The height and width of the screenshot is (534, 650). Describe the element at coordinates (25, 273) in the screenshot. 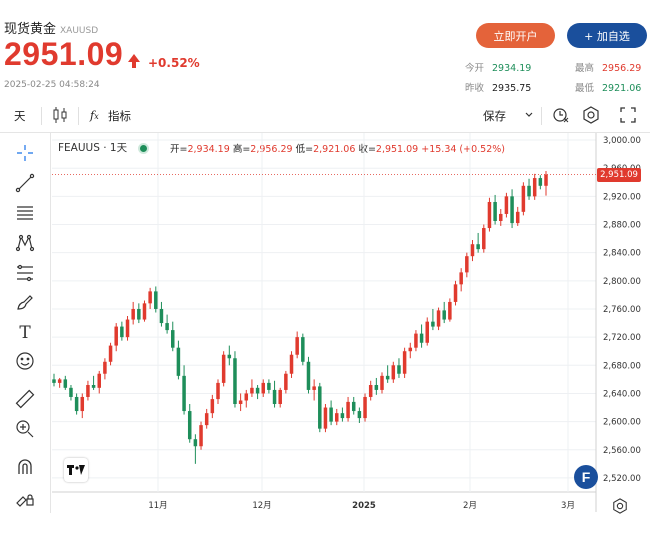

I see `fib-retracement-icon` at that location.